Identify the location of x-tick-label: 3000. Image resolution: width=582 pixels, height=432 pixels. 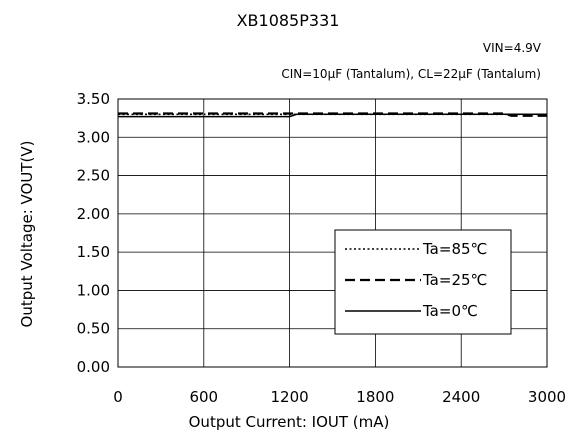
(547, 397).